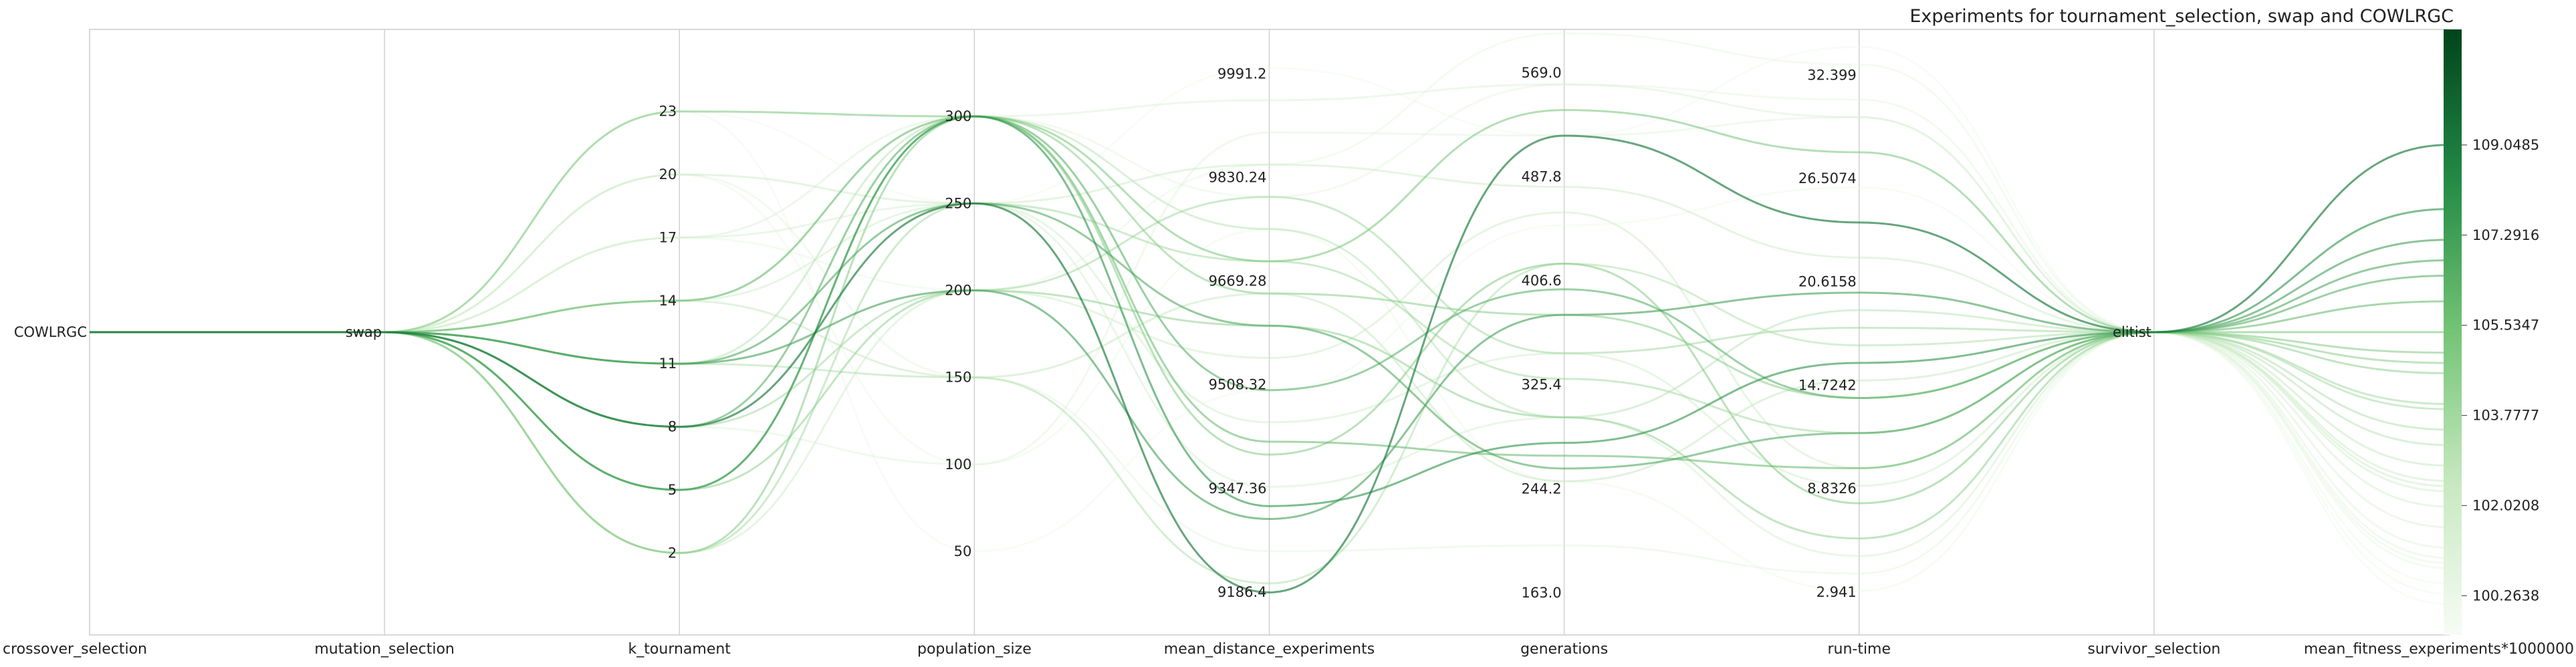 Image resolution: width=2576 pixels, height=667 pixels. What do you see at coordinates (668, 112) in the screenshot?
I see `tick-label-k_tournament-0: 23` at bounding box center [668, 112].